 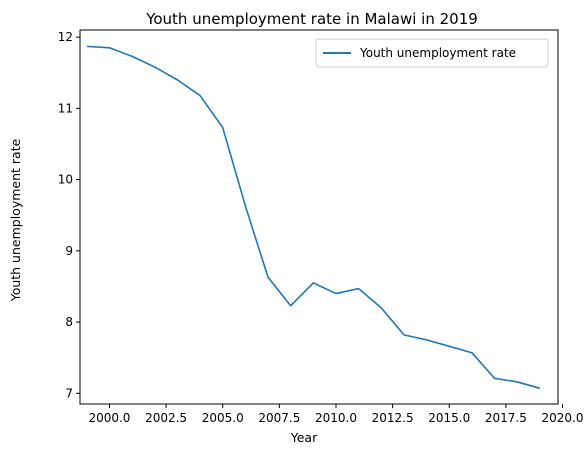 I want to click on y-tick-label: 11, so click(x=65, y=108).